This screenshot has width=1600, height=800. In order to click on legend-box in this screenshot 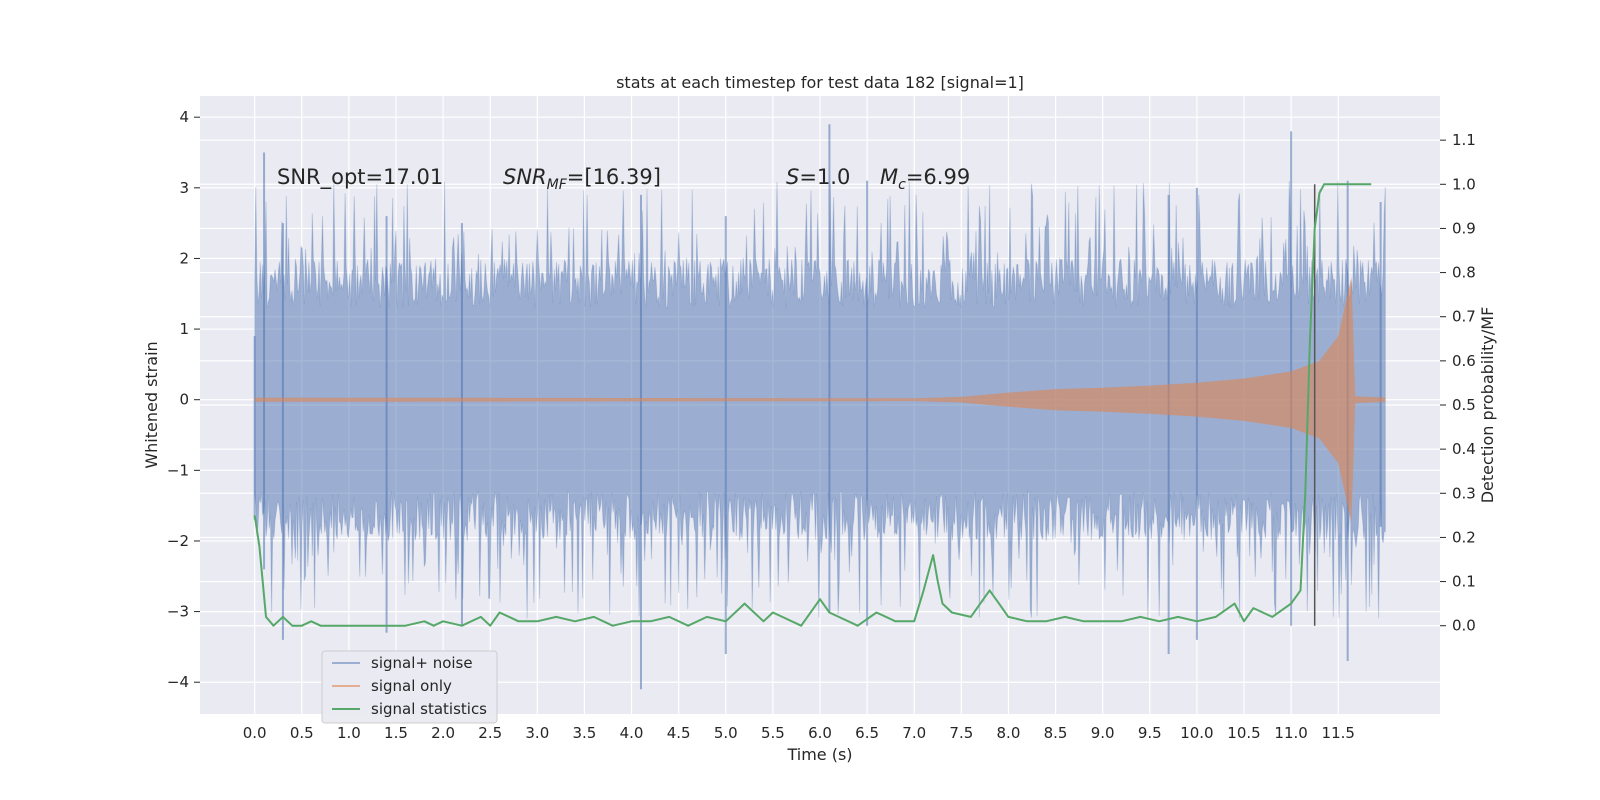, I will do `click(409, 687)`.